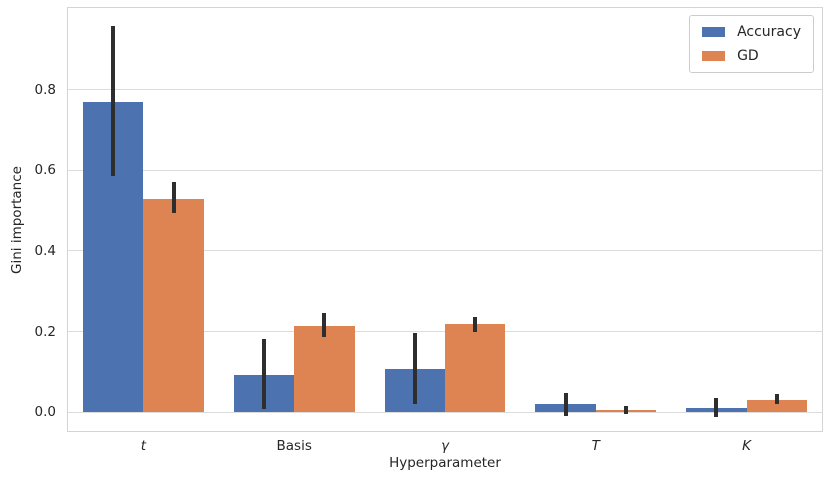  Describe the element at coordinates (173, 305) in the screenshot. I see `bar-gd-t` at that location.